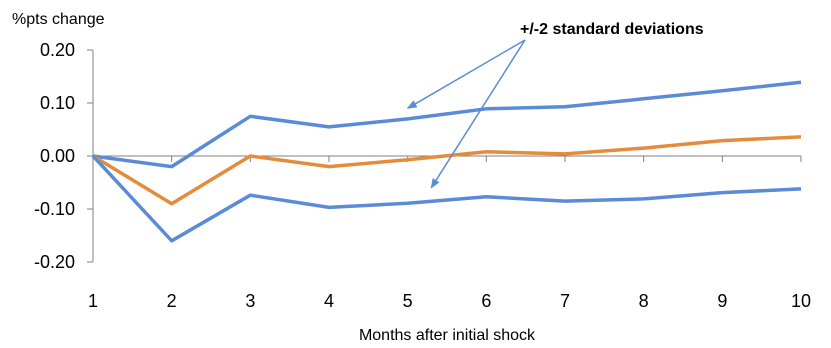 Image resolution: width=831 pixels, height=348 pixels. What do you see at coordinates (329, 301) in the screenshot?
I see `x-tick-label: 4` at bounding box center [329, 301].